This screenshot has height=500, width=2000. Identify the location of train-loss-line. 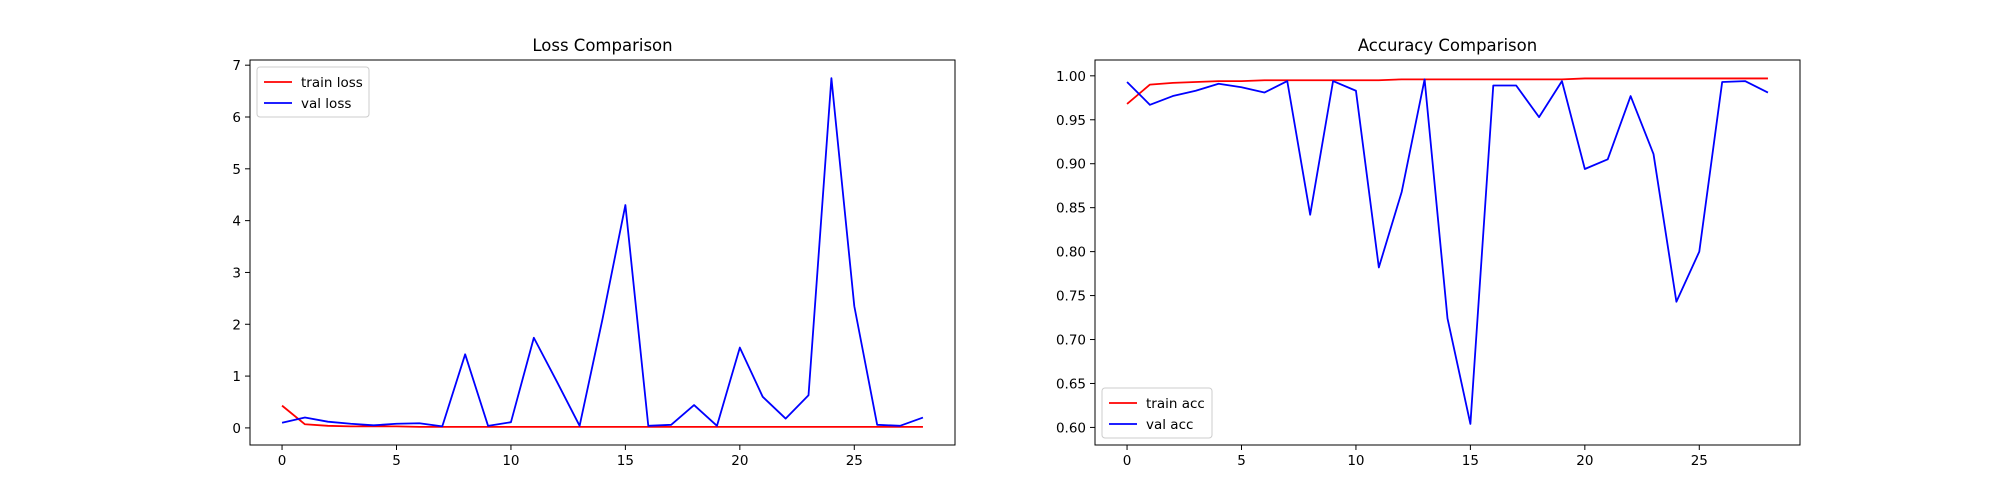
(602, 416).